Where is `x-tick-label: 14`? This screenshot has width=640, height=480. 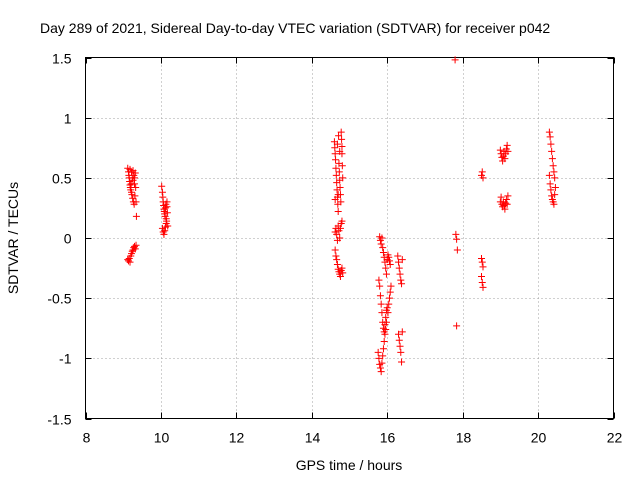 x-tick-label: 14 is located at coordinates (313, 438).